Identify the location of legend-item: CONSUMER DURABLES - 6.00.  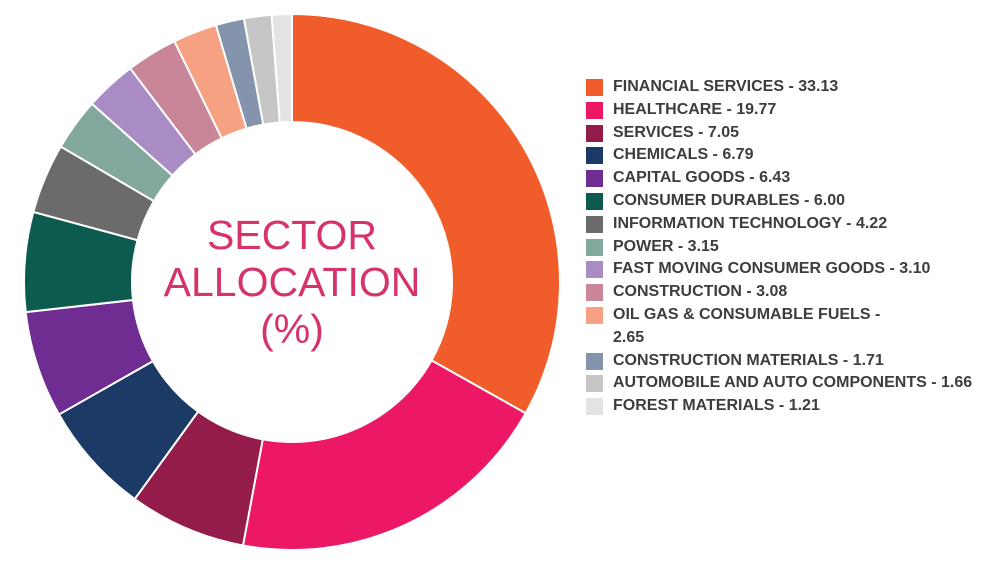
(786, 201).